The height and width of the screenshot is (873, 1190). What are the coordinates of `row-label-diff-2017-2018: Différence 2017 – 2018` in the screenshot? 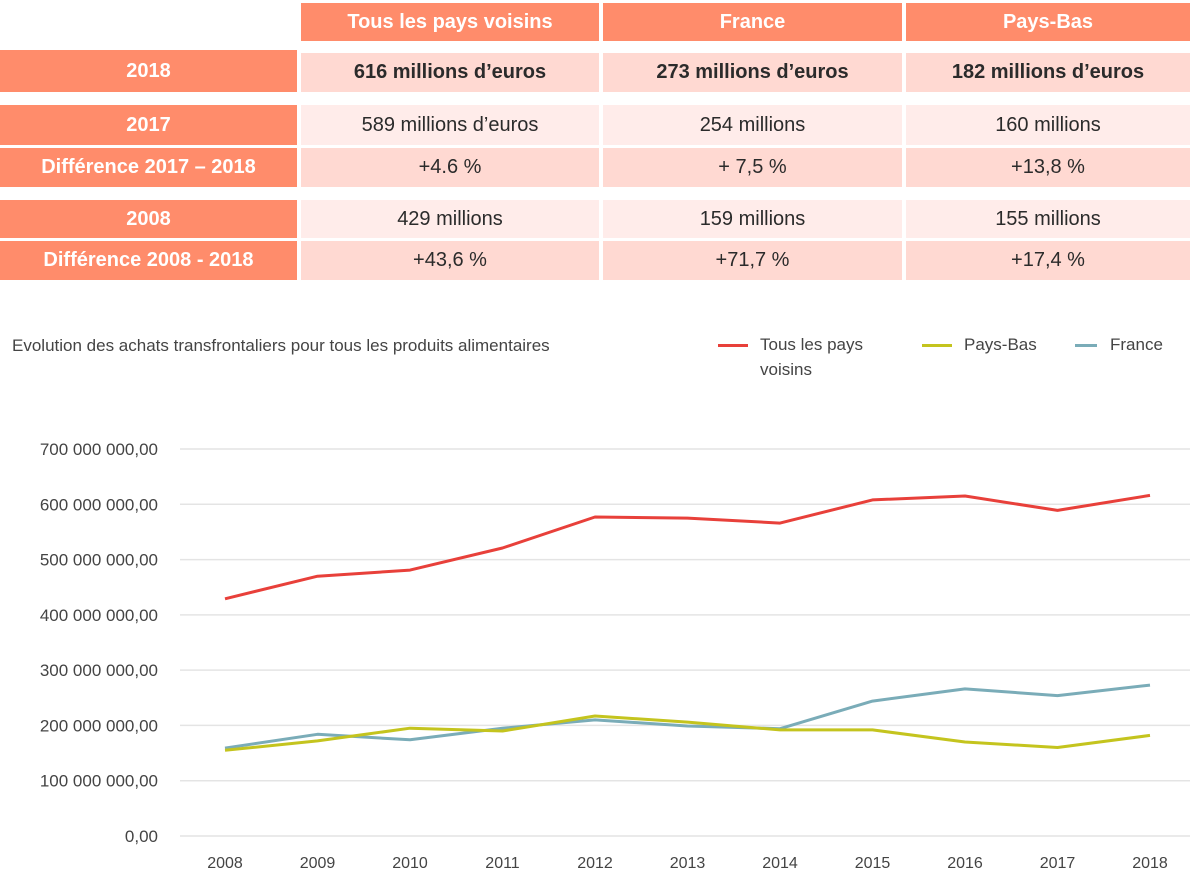 It's located at (148, 167).